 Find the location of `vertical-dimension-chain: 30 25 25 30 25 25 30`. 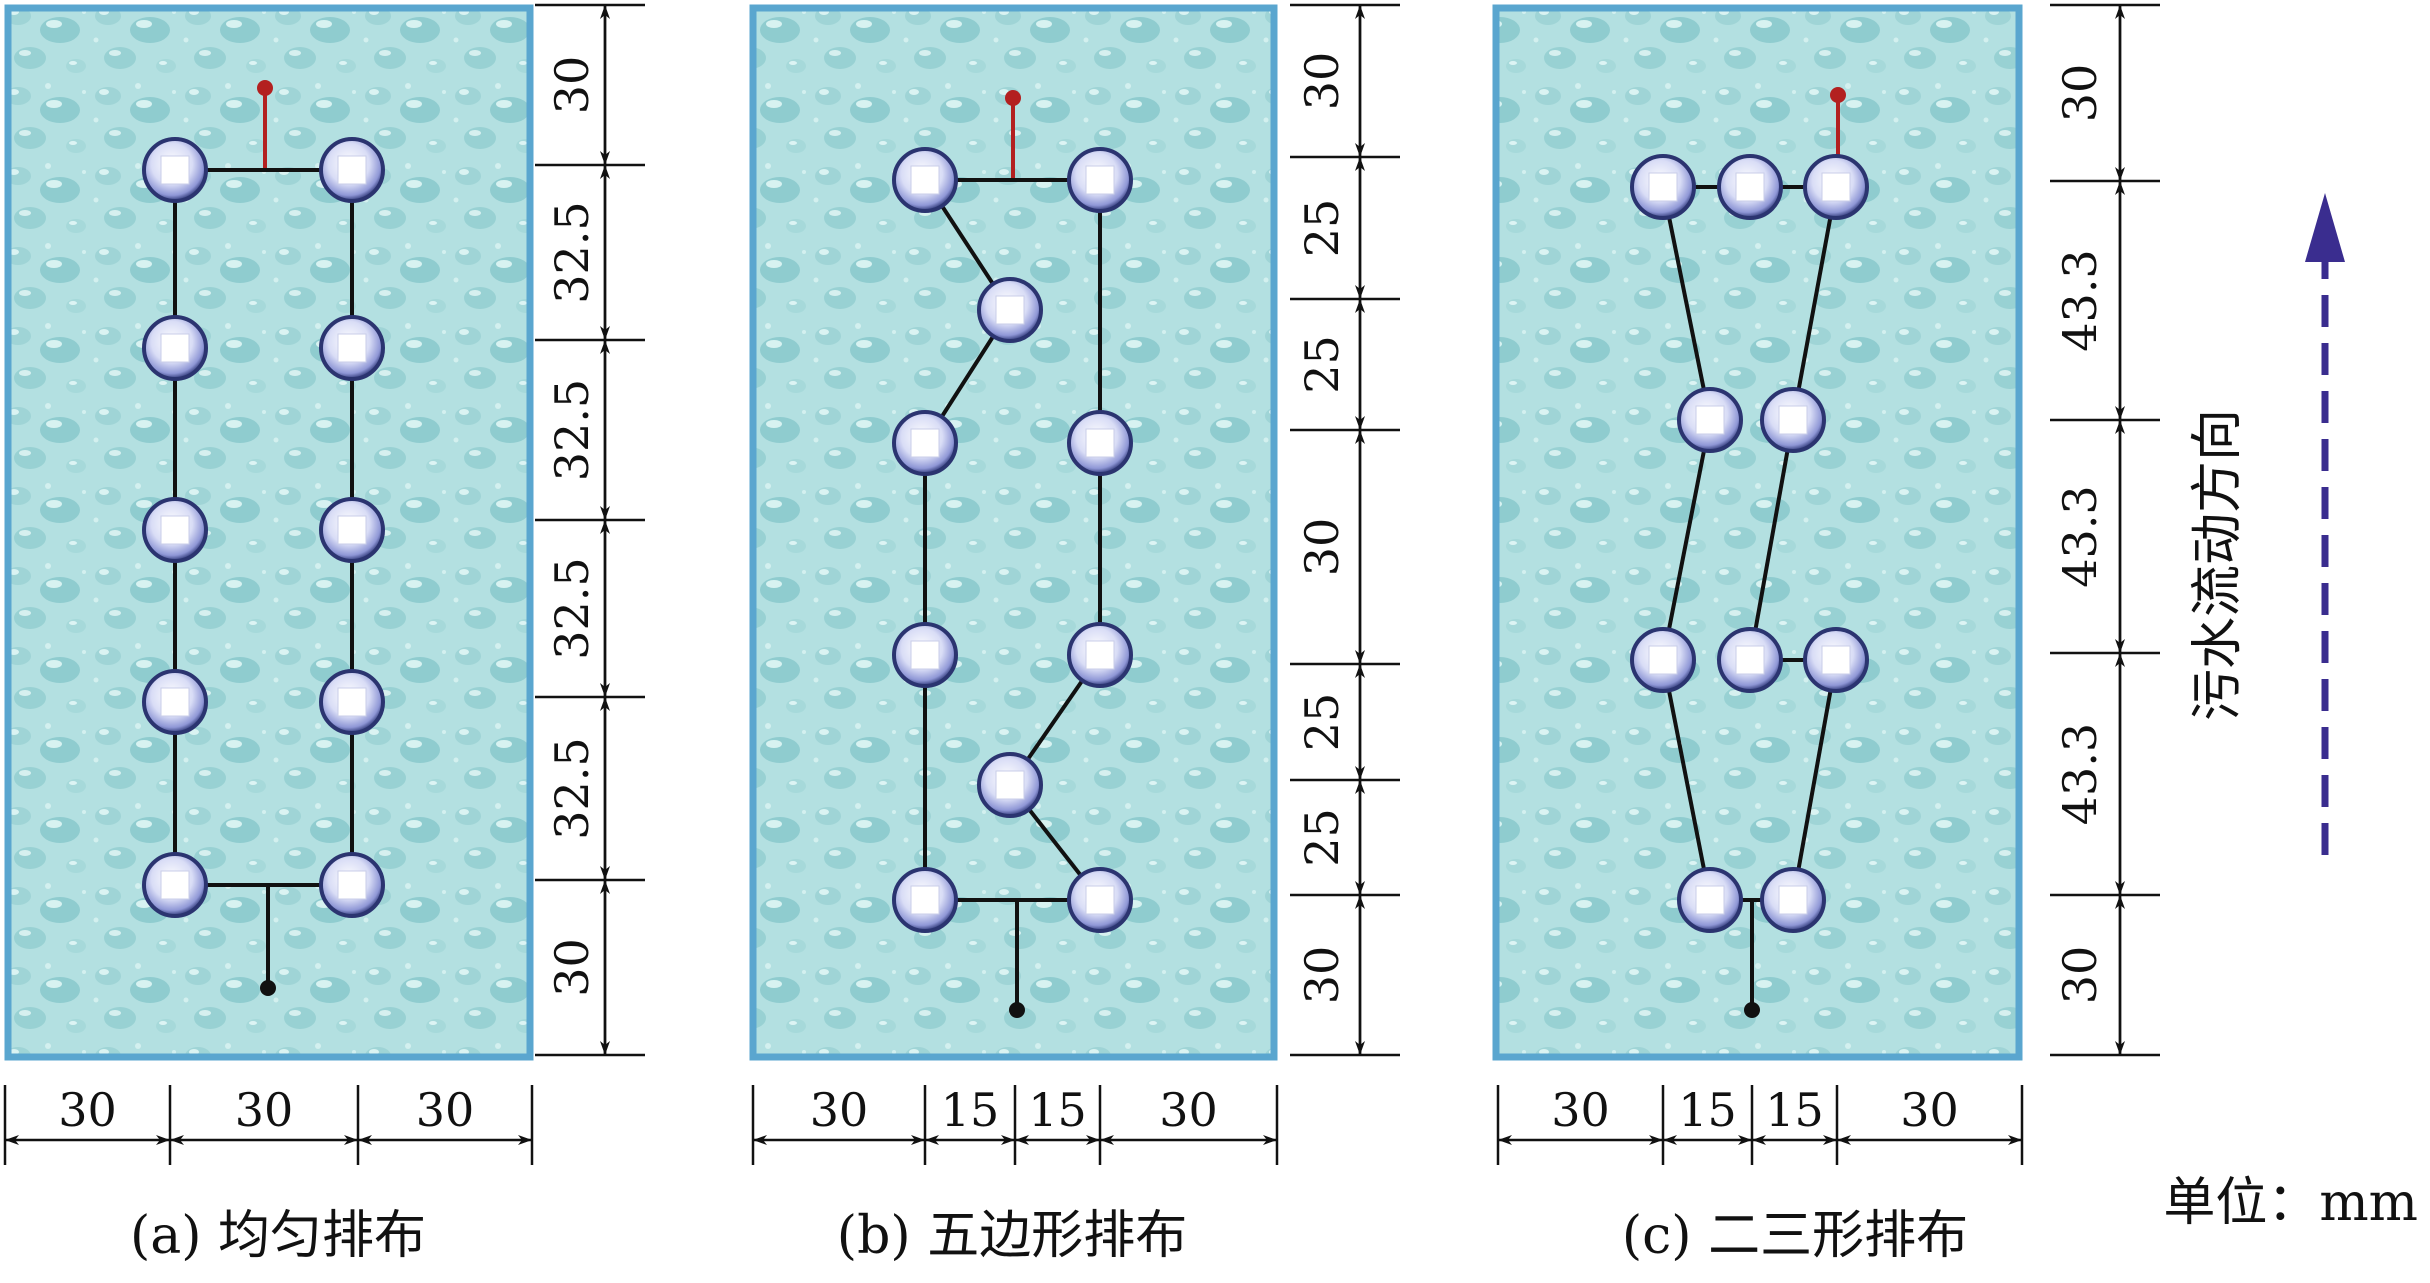

vertical-dimension-chain: 30 25 25 30 25 25 30 is located at coordinates (1345, 530).